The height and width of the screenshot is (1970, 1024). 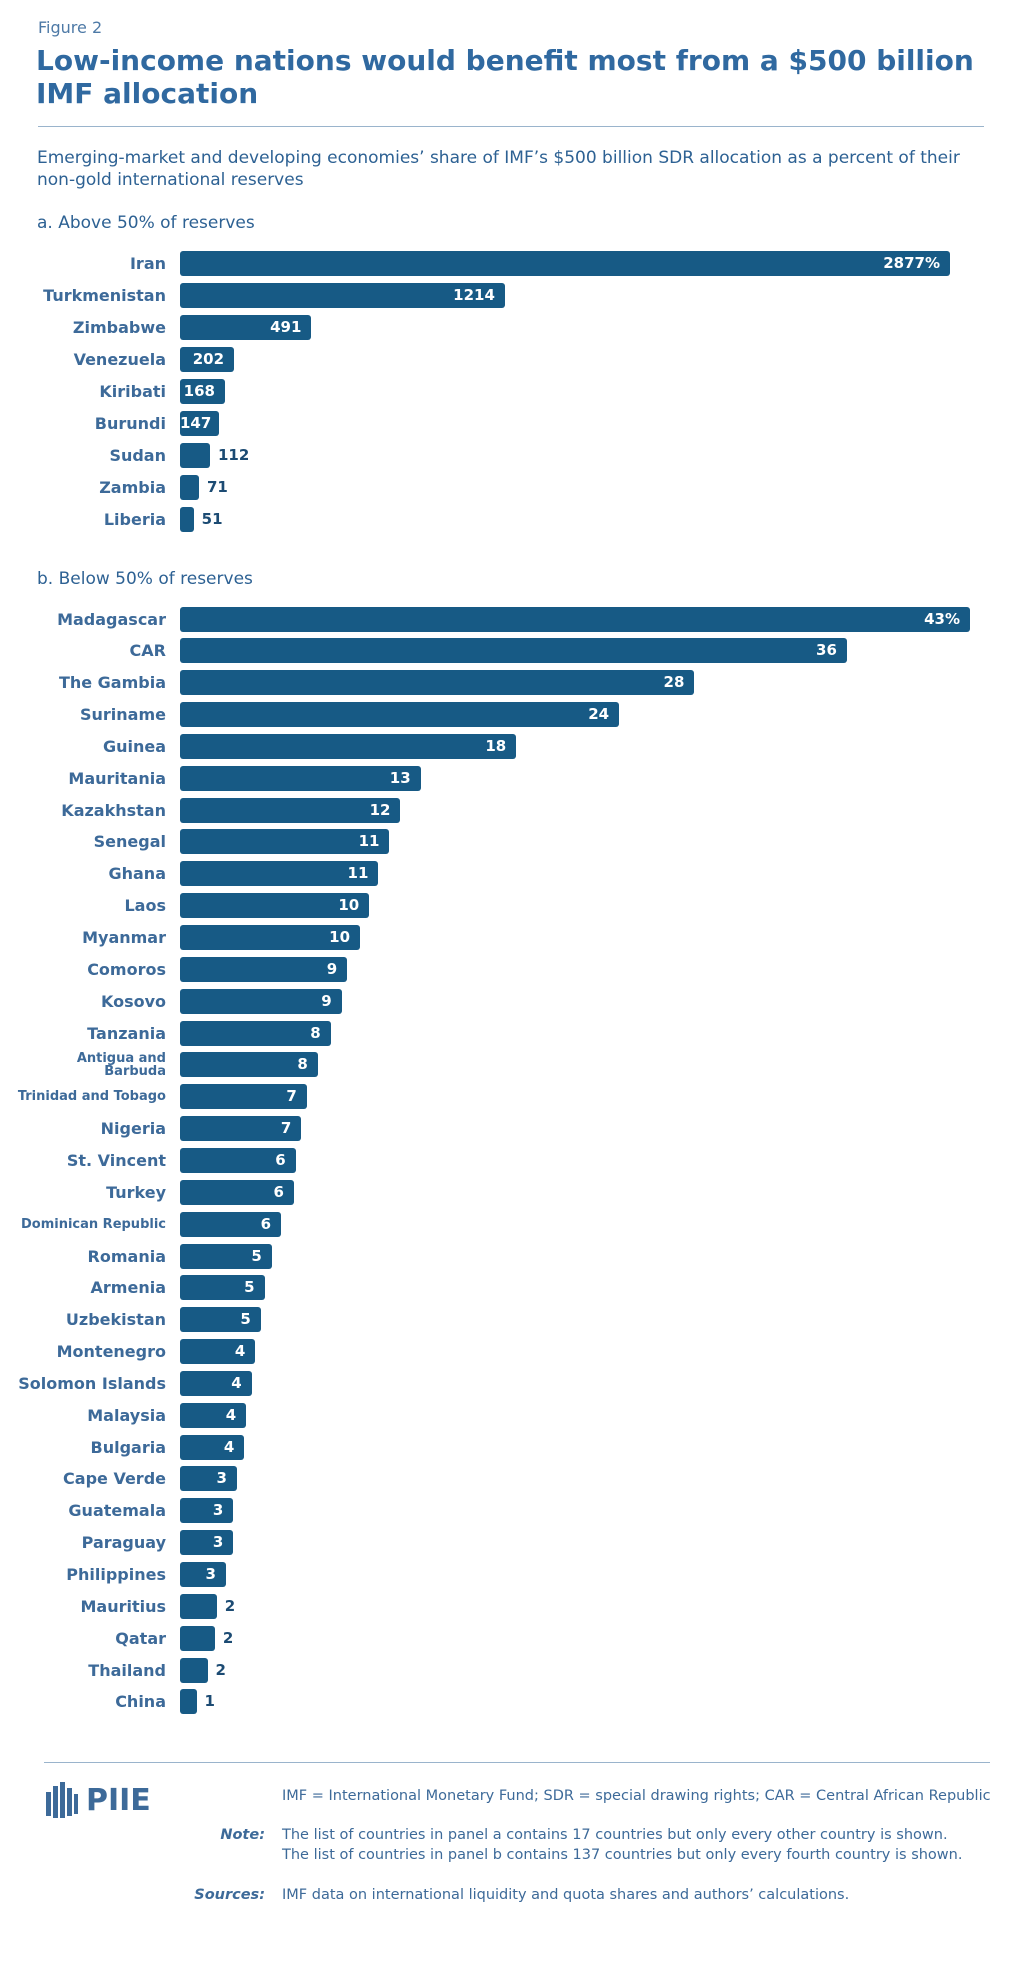 What do you see at coordinates (121, 1064) in the screenshot?
I see `category-label: Antigua and Barbuda` at bounding box center [121, 1064].